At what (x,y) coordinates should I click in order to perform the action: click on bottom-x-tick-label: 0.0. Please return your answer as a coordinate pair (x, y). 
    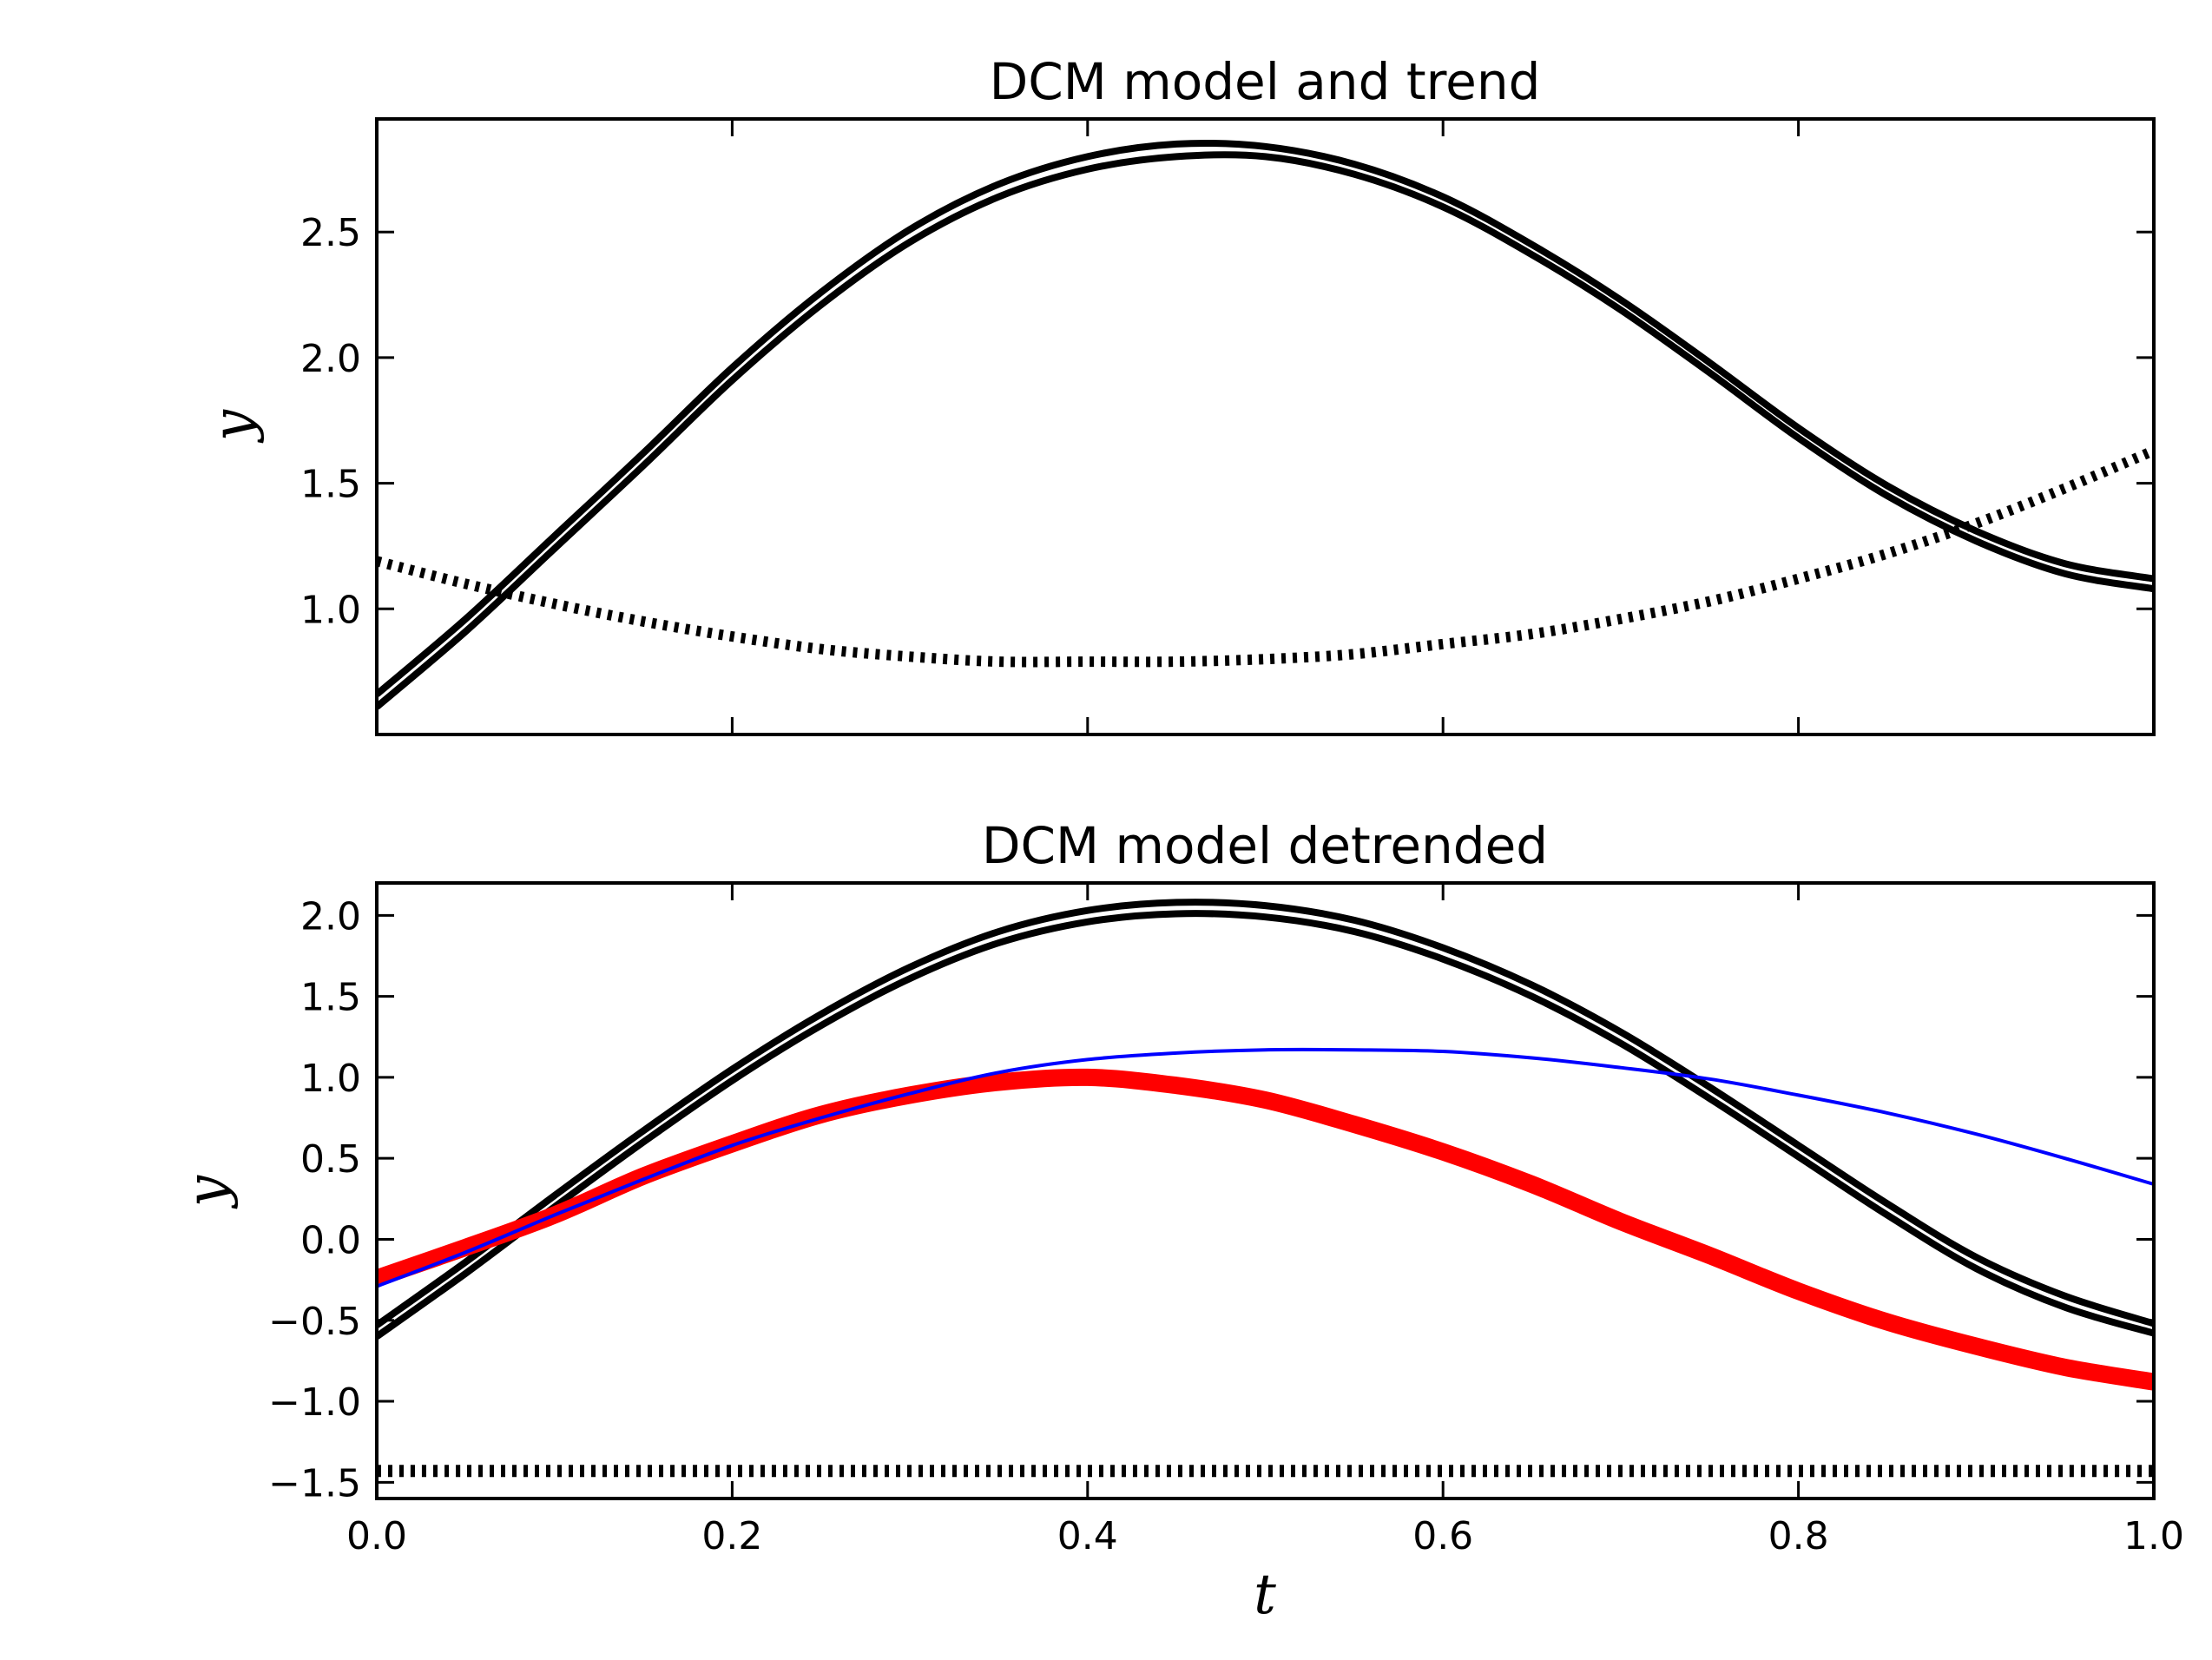
    Looking at the image, I should click on (376, 1536).